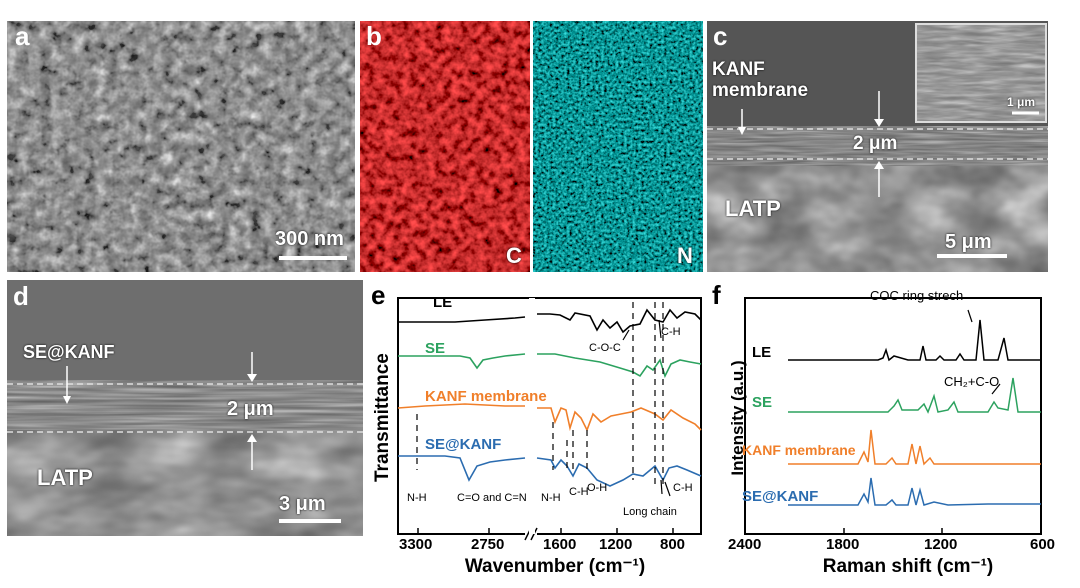 Image resolution: width=1080 pixels, height=588 pixels. I want to click on panel-d-sem-cross-section: d SE@KANF 2 μm LATP 3 μm, so click(185, 408).